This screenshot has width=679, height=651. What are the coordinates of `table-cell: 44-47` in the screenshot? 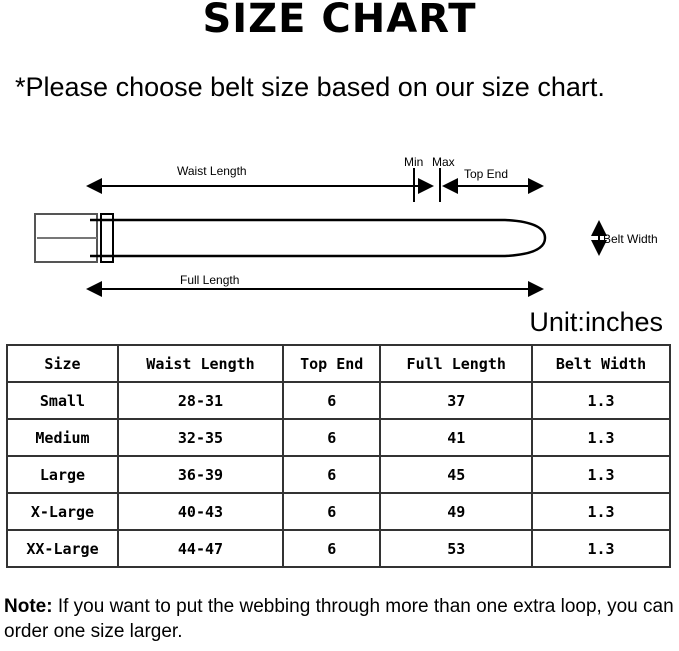 It's located at (200, 548).